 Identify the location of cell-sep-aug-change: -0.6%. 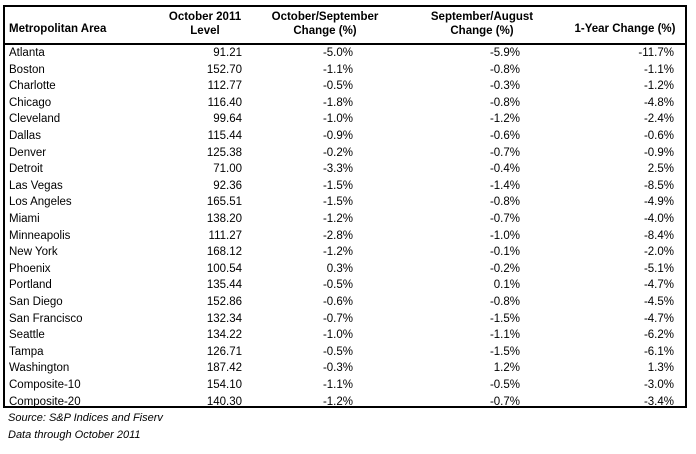
(504, 136).